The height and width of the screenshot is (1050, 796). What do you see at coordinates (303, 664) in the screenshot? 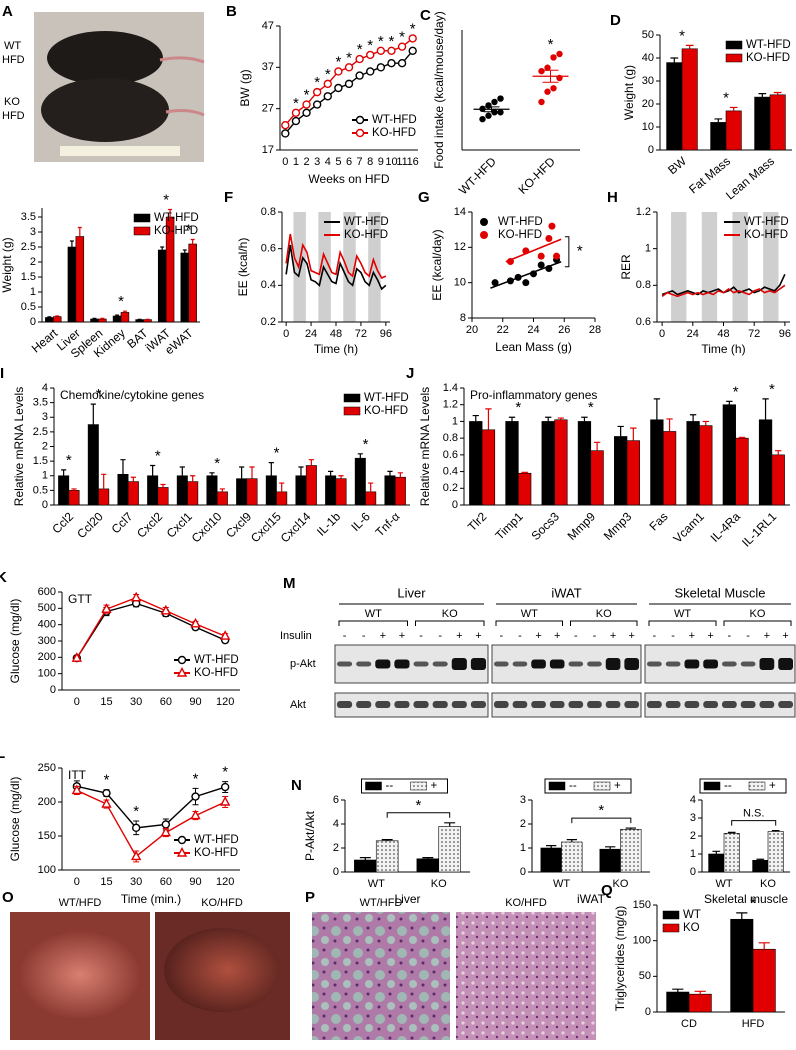
I see `blot-row-label: p-Akt` at bounding box center [303, 664].